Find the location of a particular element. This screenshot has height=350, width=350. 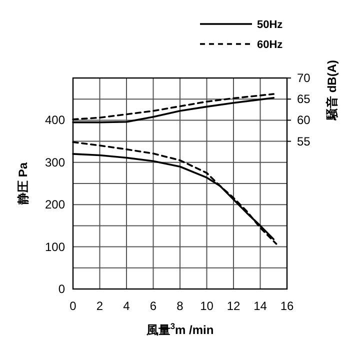

y-tick-label: 300 is located at coordinates (55, 162).